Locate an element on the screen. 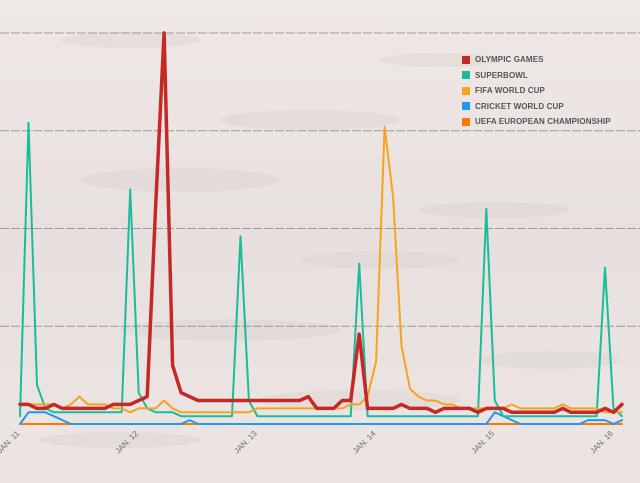  legend-item-olympic-games: OLYMPIC GAMES is located at coordinates (536, 60).